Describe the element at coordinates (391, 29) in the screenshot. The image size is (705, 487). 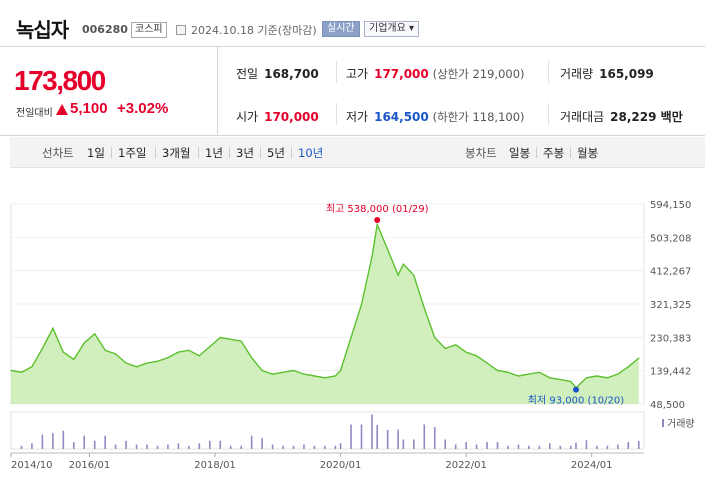
I see `company-overview-dropdown: 기업개요 ▾` at that location.